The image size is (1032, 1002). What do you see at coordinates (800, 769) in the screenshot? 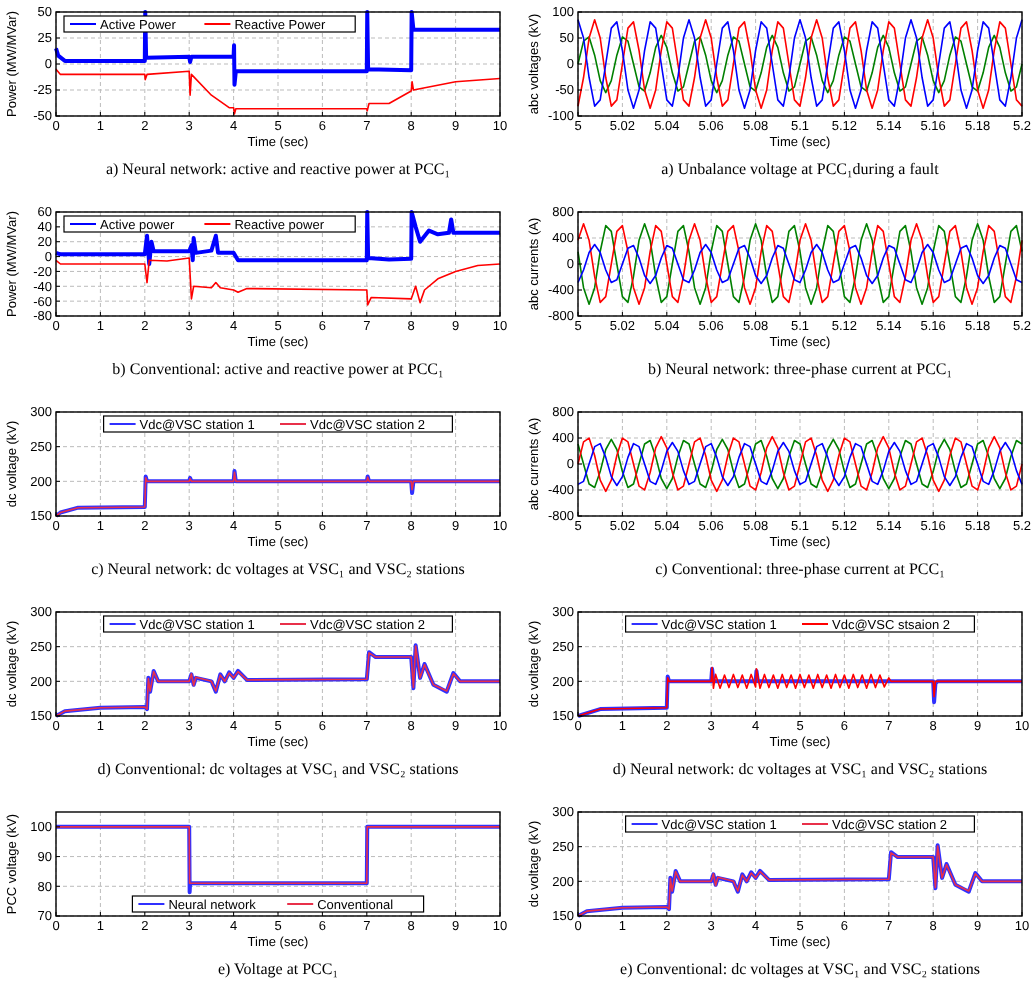
I see `text: d) Neural network: dc voltages at VSC₁ and VSC₂ stations` at bounding box center [800, 769].